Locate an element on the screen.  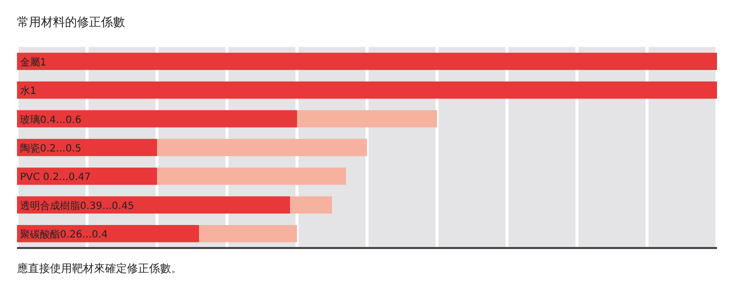
y-tick-label: 水1 is located at coordinates (28, 91).